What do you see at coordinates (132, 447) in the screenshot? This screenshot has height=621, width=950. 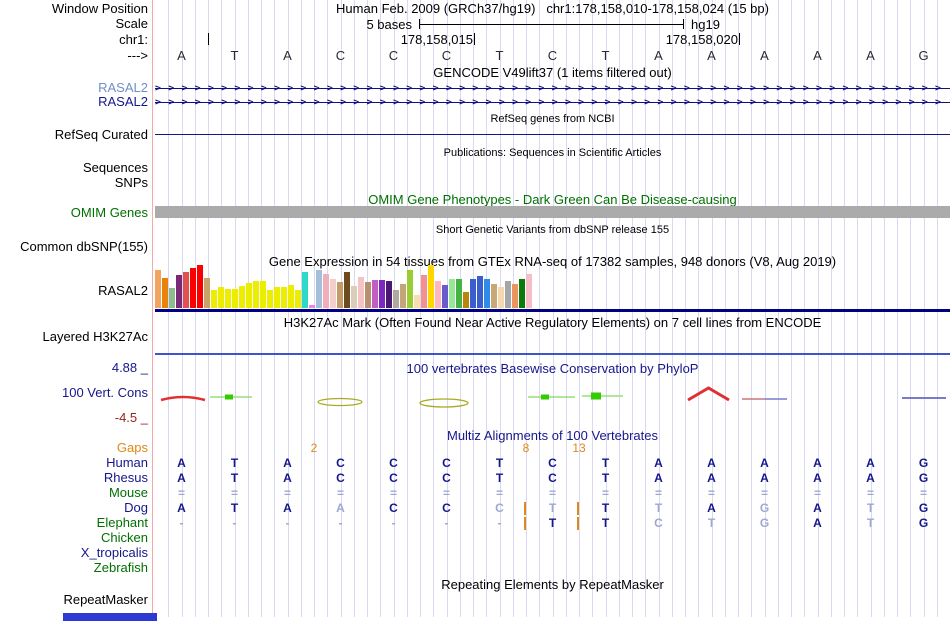 I see `species-label-gaps: Gaps` at bounding box center [132, 447].